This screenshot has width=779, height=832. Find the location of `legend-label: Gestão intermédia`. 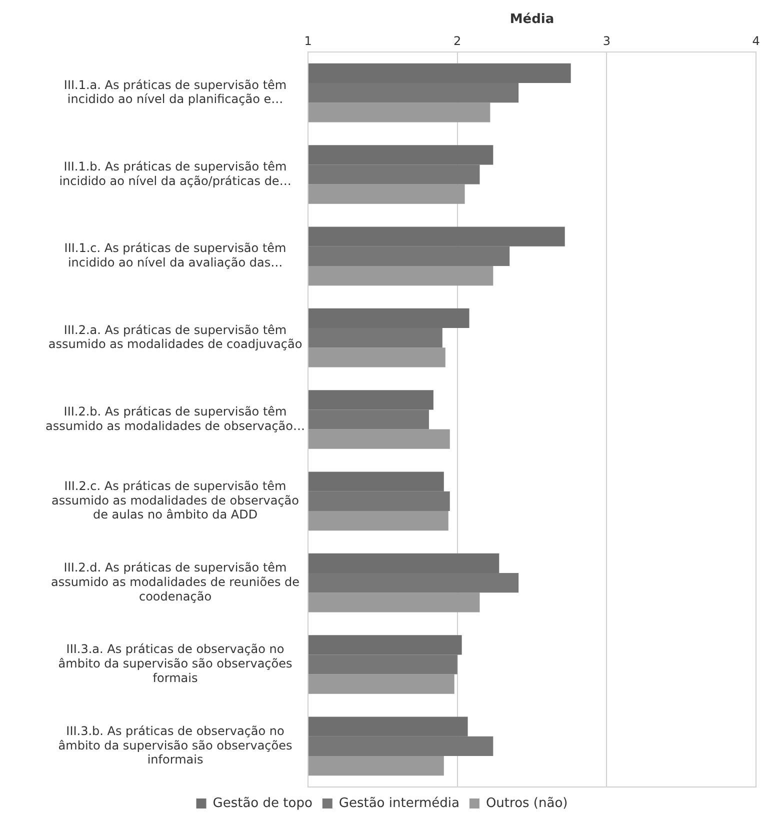

legend-label: Gestão intermédia is located at coordinates (399, 803).